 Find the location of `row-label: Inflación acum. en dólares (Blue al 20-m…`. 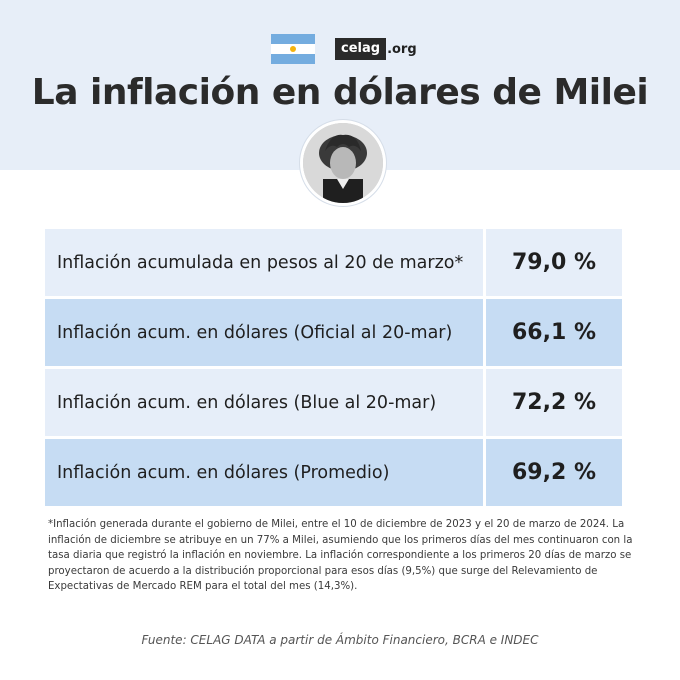

row-label: Inflación acum. en dólares (Blue al 20-m… is located at coordinates (264, 402).